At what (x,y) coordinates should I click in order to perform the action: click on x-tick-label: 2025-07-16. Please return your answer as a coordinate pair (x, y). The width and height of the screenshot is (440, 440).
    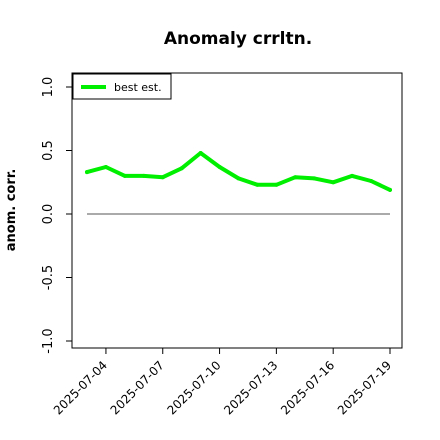
    Looking at the image, I should click on (307, 387).